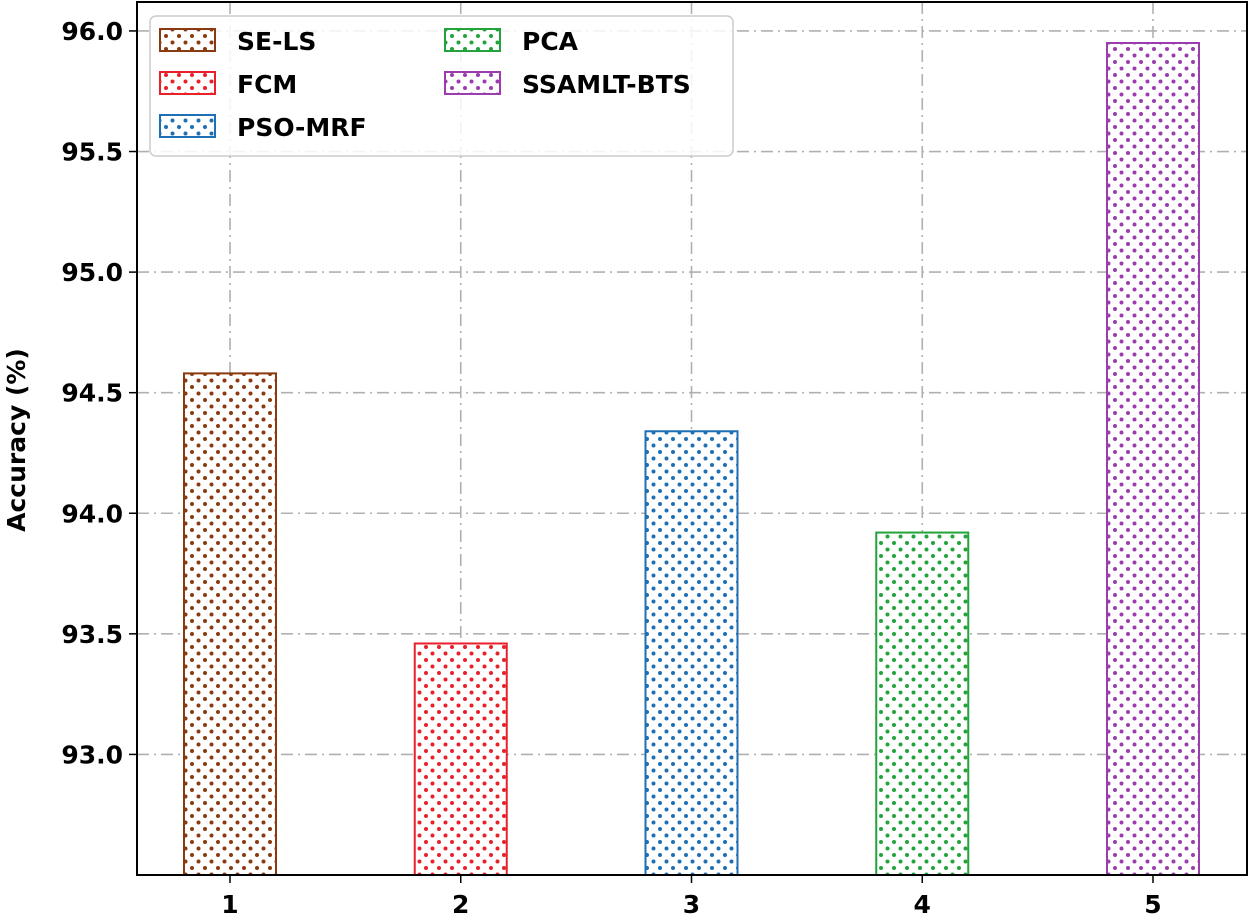  Describe the element at coordinates (92, 513) in the screenshot. I see `y-tick-label: 94.0` at that location.